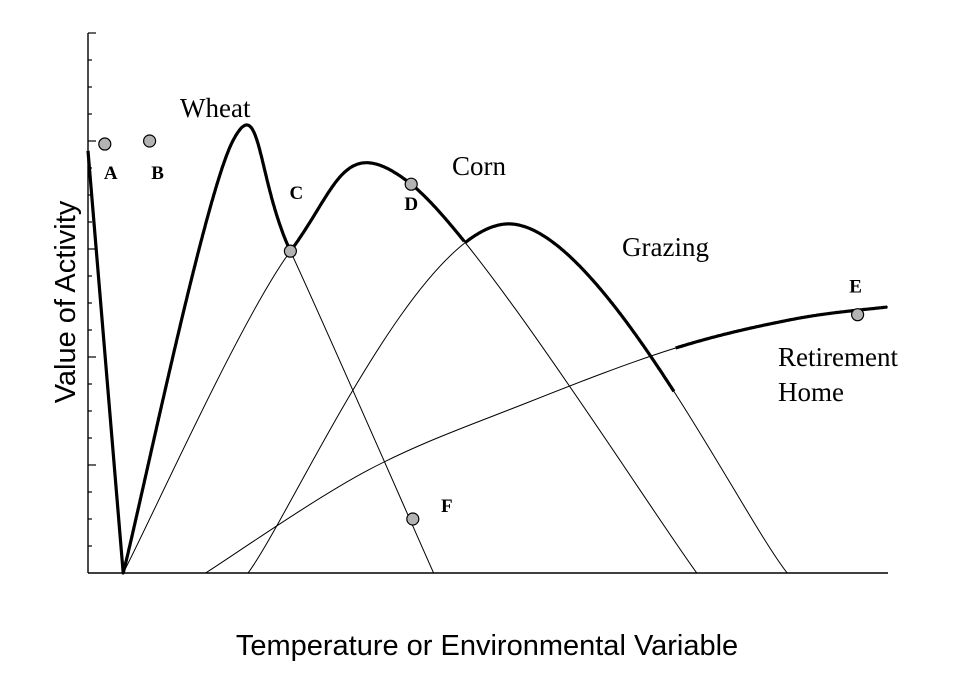  I want to click on point-c, so click(290, 251).